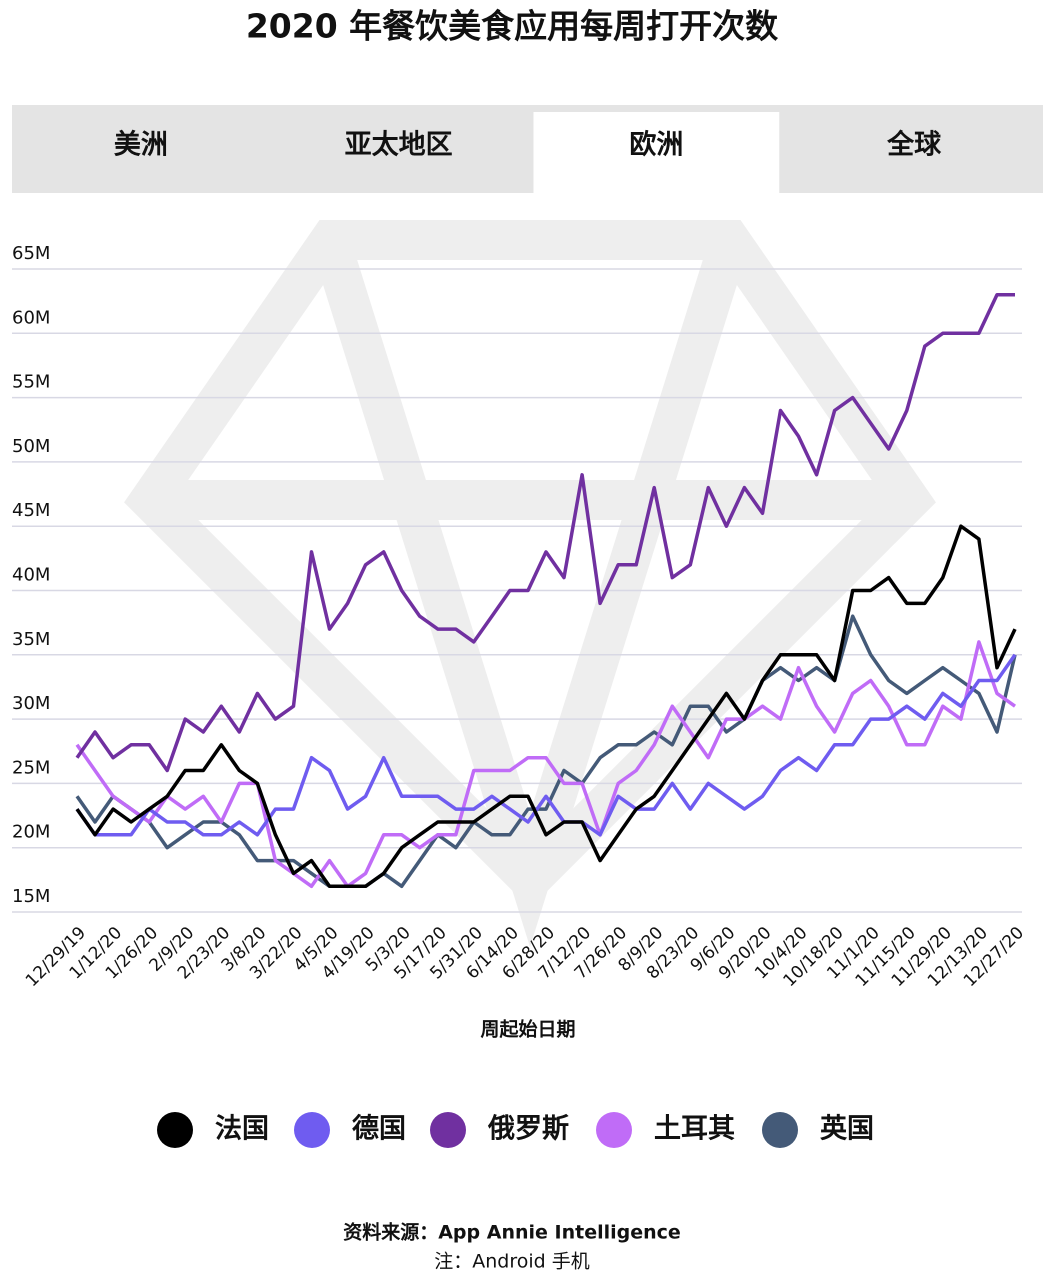  I want to click on y-tick-label: 30M, so click(31, 703).